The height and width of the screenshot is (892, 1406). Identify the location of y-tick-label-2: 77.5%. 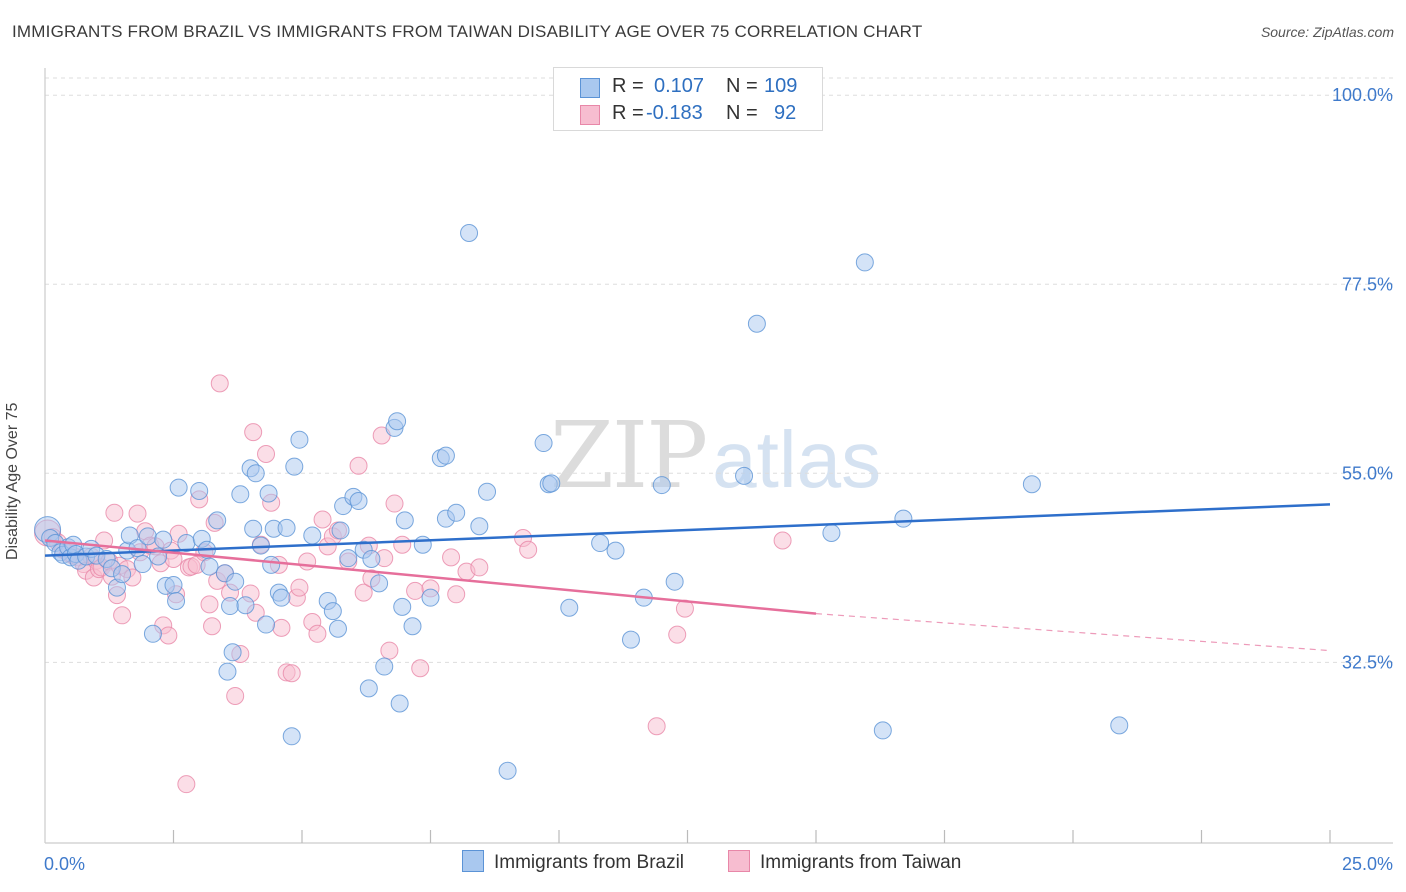
(1367, 284).